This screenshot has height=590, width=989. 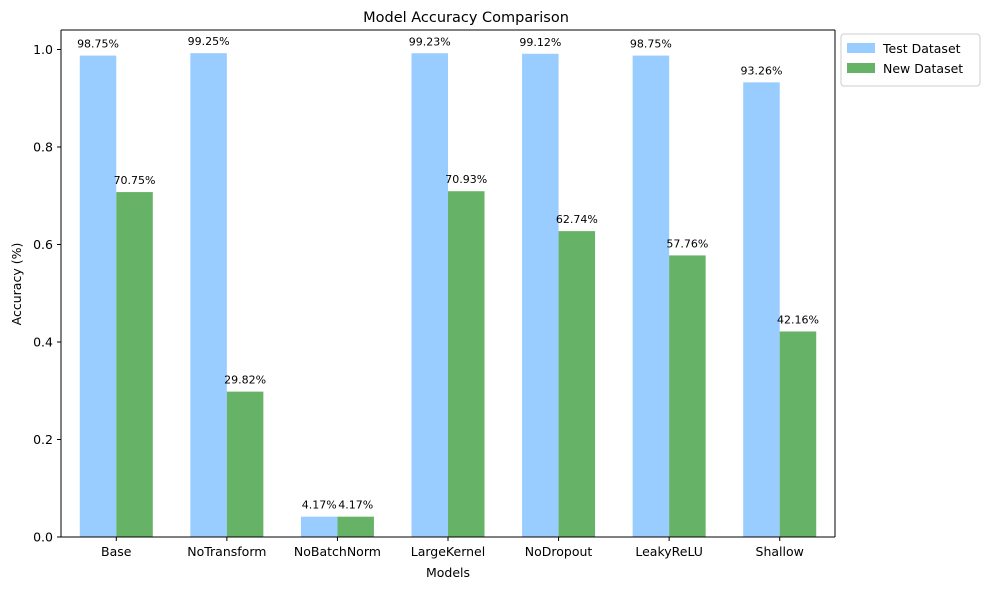 What do you see at coordinates (540, 295) in the screenshot?
I see `bar-test-nodropout` at bounding box center [540, 295].